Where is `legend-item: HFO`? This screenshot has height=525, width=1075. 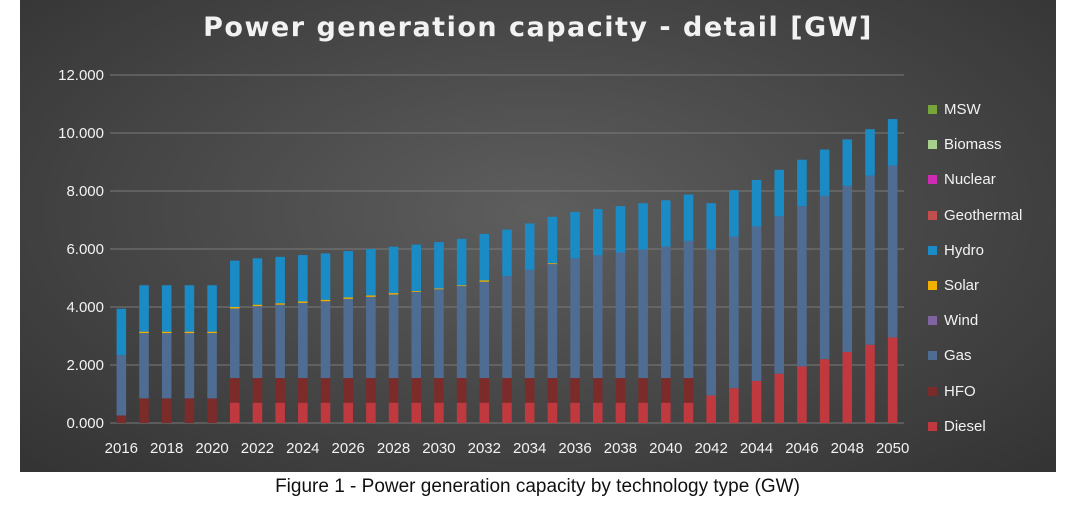
legend-item: HFO is located at coordinates (993, 391).